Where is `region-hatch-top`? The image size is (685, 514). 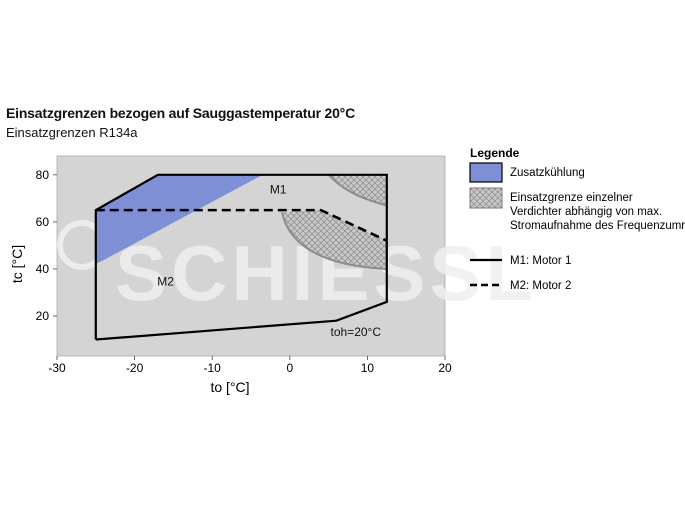 region-hatch-top is located at coordinates (357, 190).